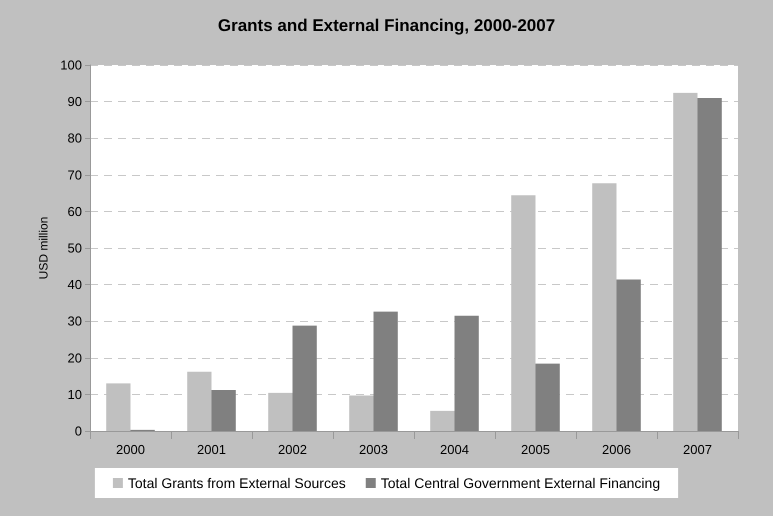 Image resolution: width=773 pixels, height=516 pixels. Describe the element at coordinates (373, 449) in the screenshot. I see `x-tick-label: 2003` at that location.